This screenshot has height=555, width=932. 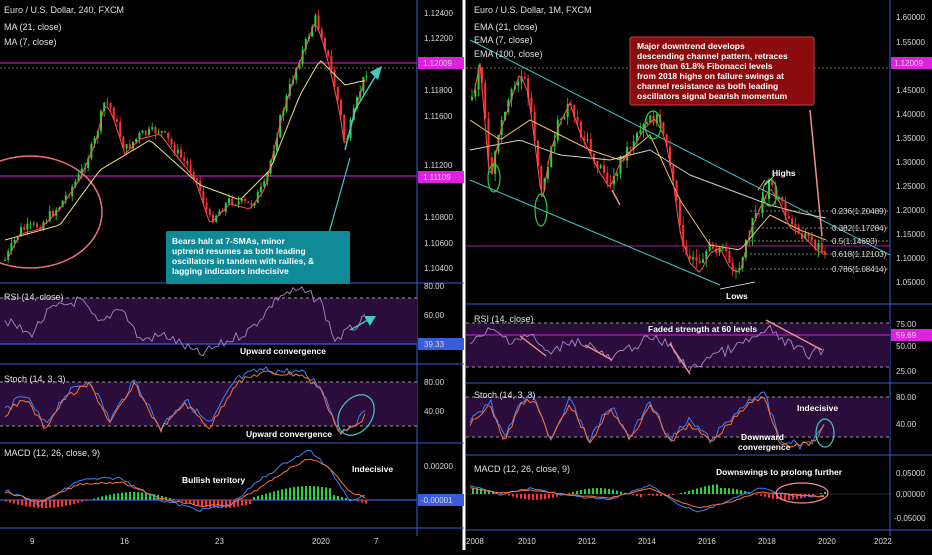 I want to click on right-macd-tick: -0.05000, so click(x=910, y=518).